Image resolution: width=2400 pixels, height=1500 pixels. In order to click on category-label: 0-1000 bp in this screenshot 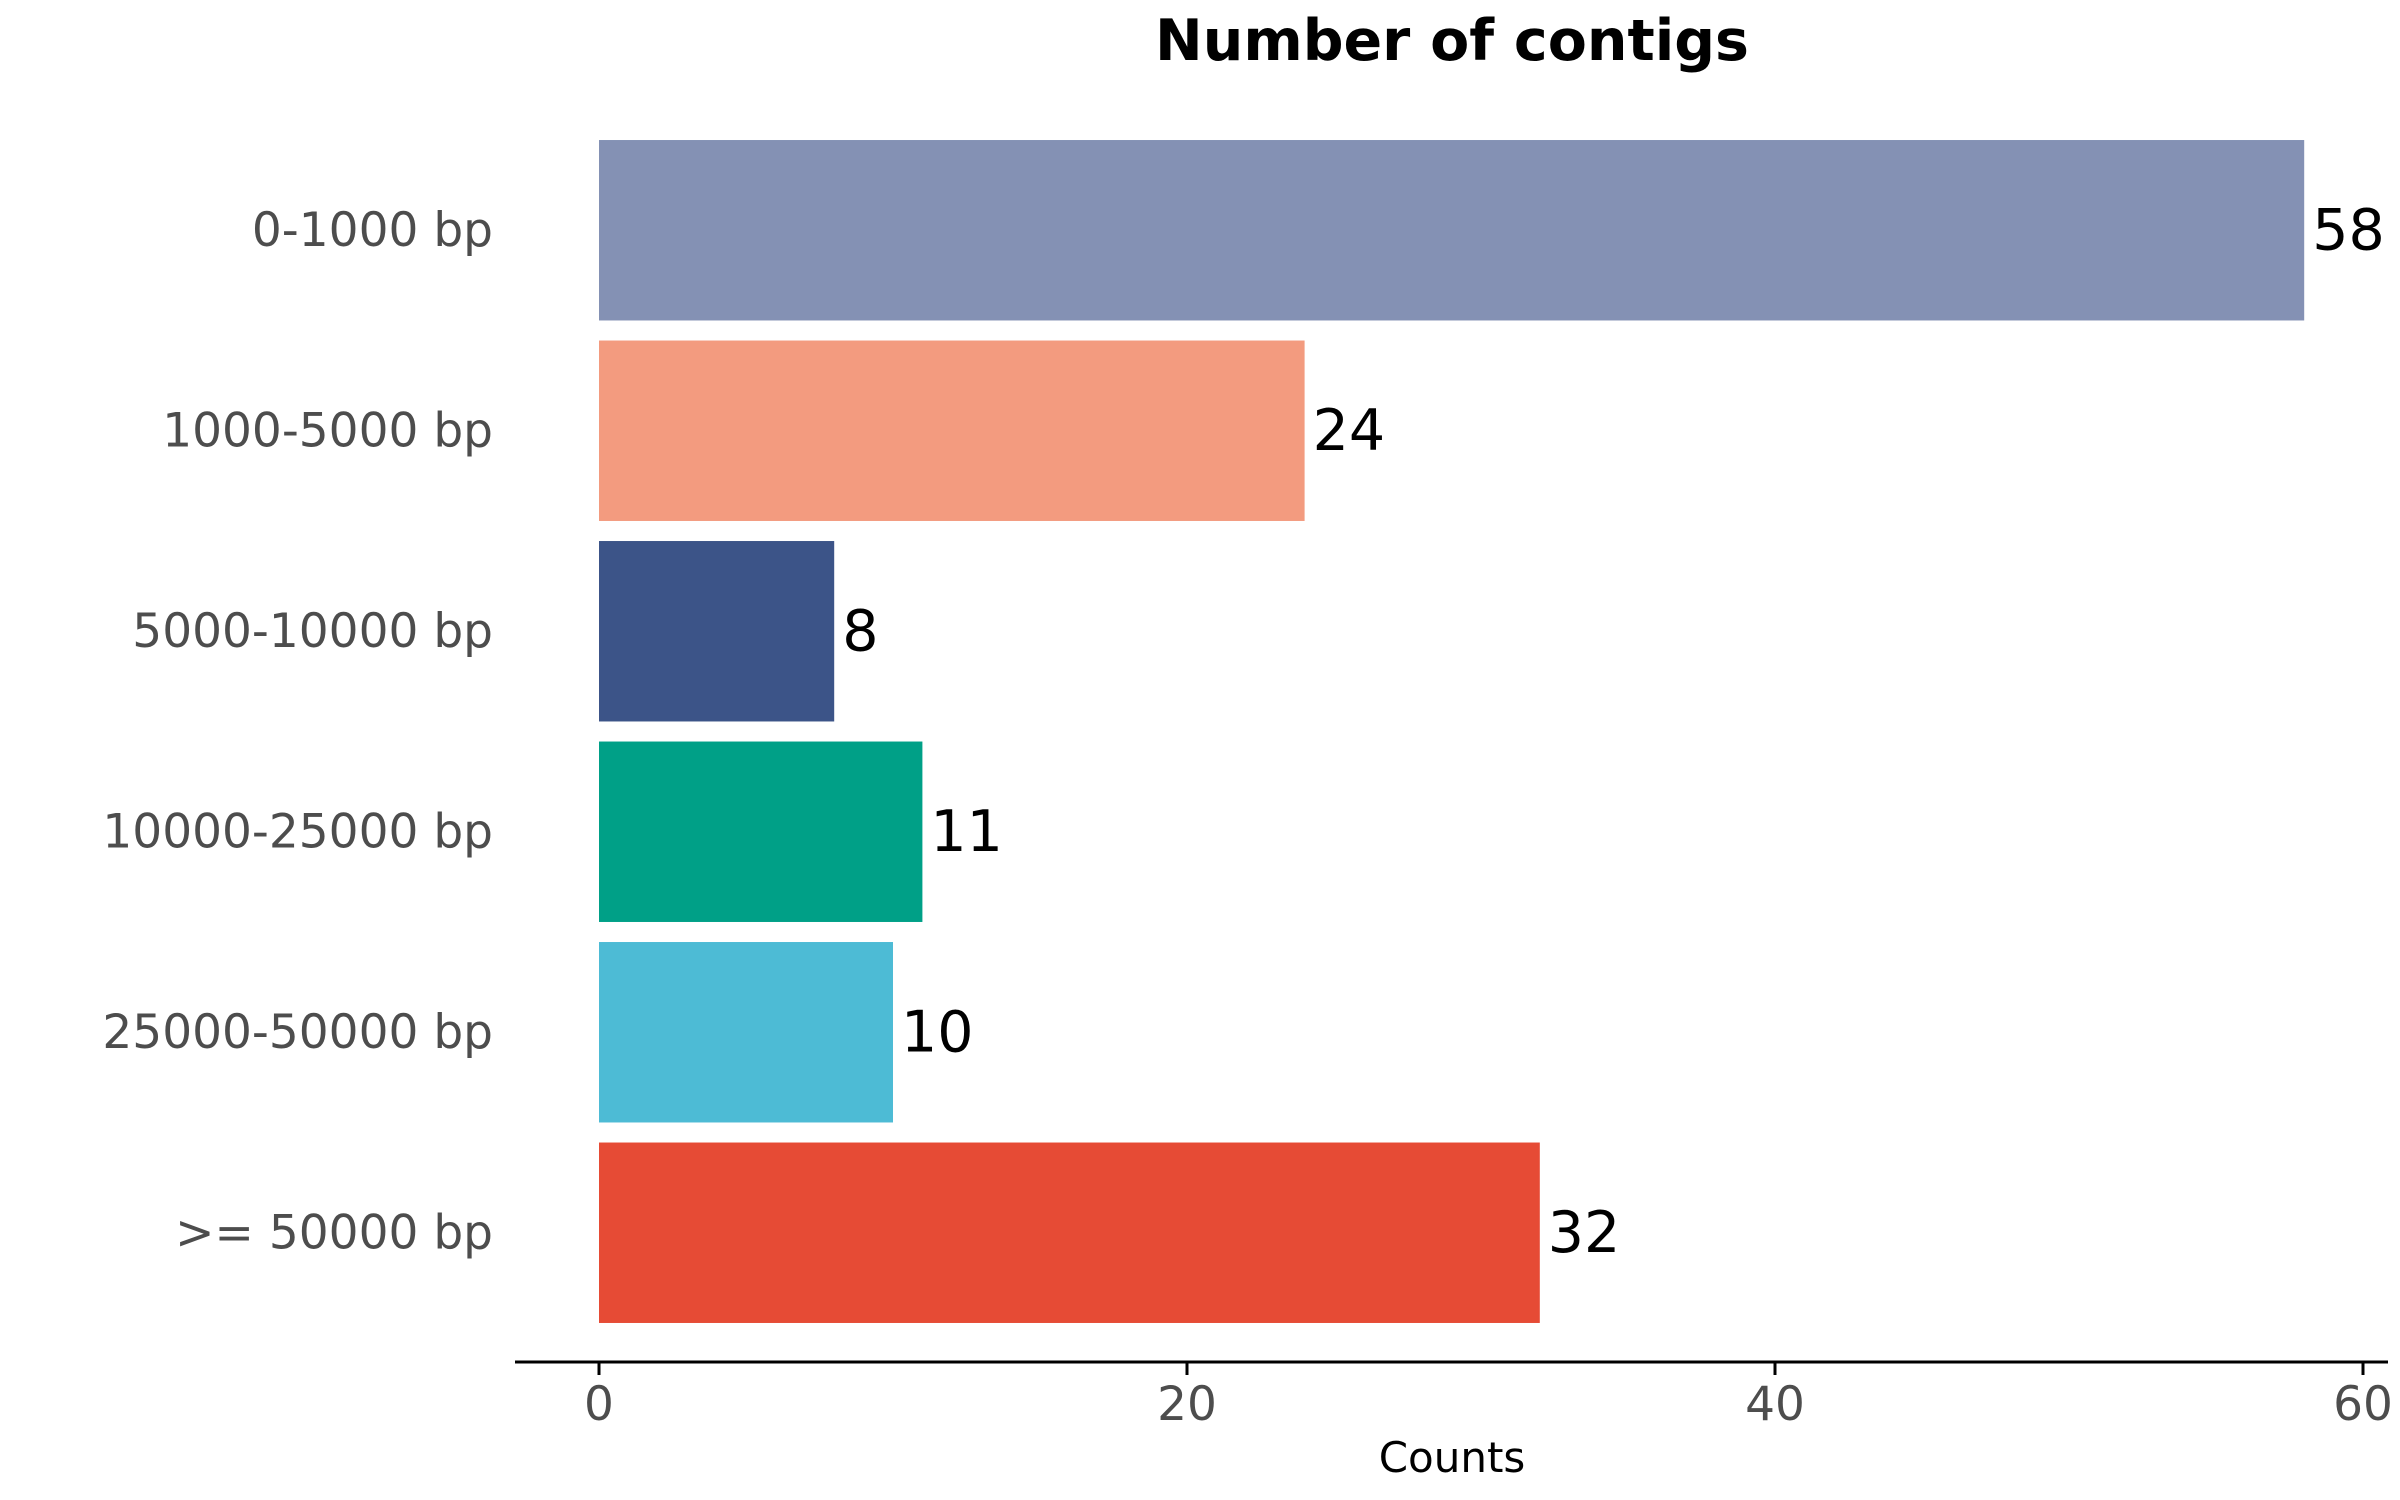, I will do `click(372, 230)`.